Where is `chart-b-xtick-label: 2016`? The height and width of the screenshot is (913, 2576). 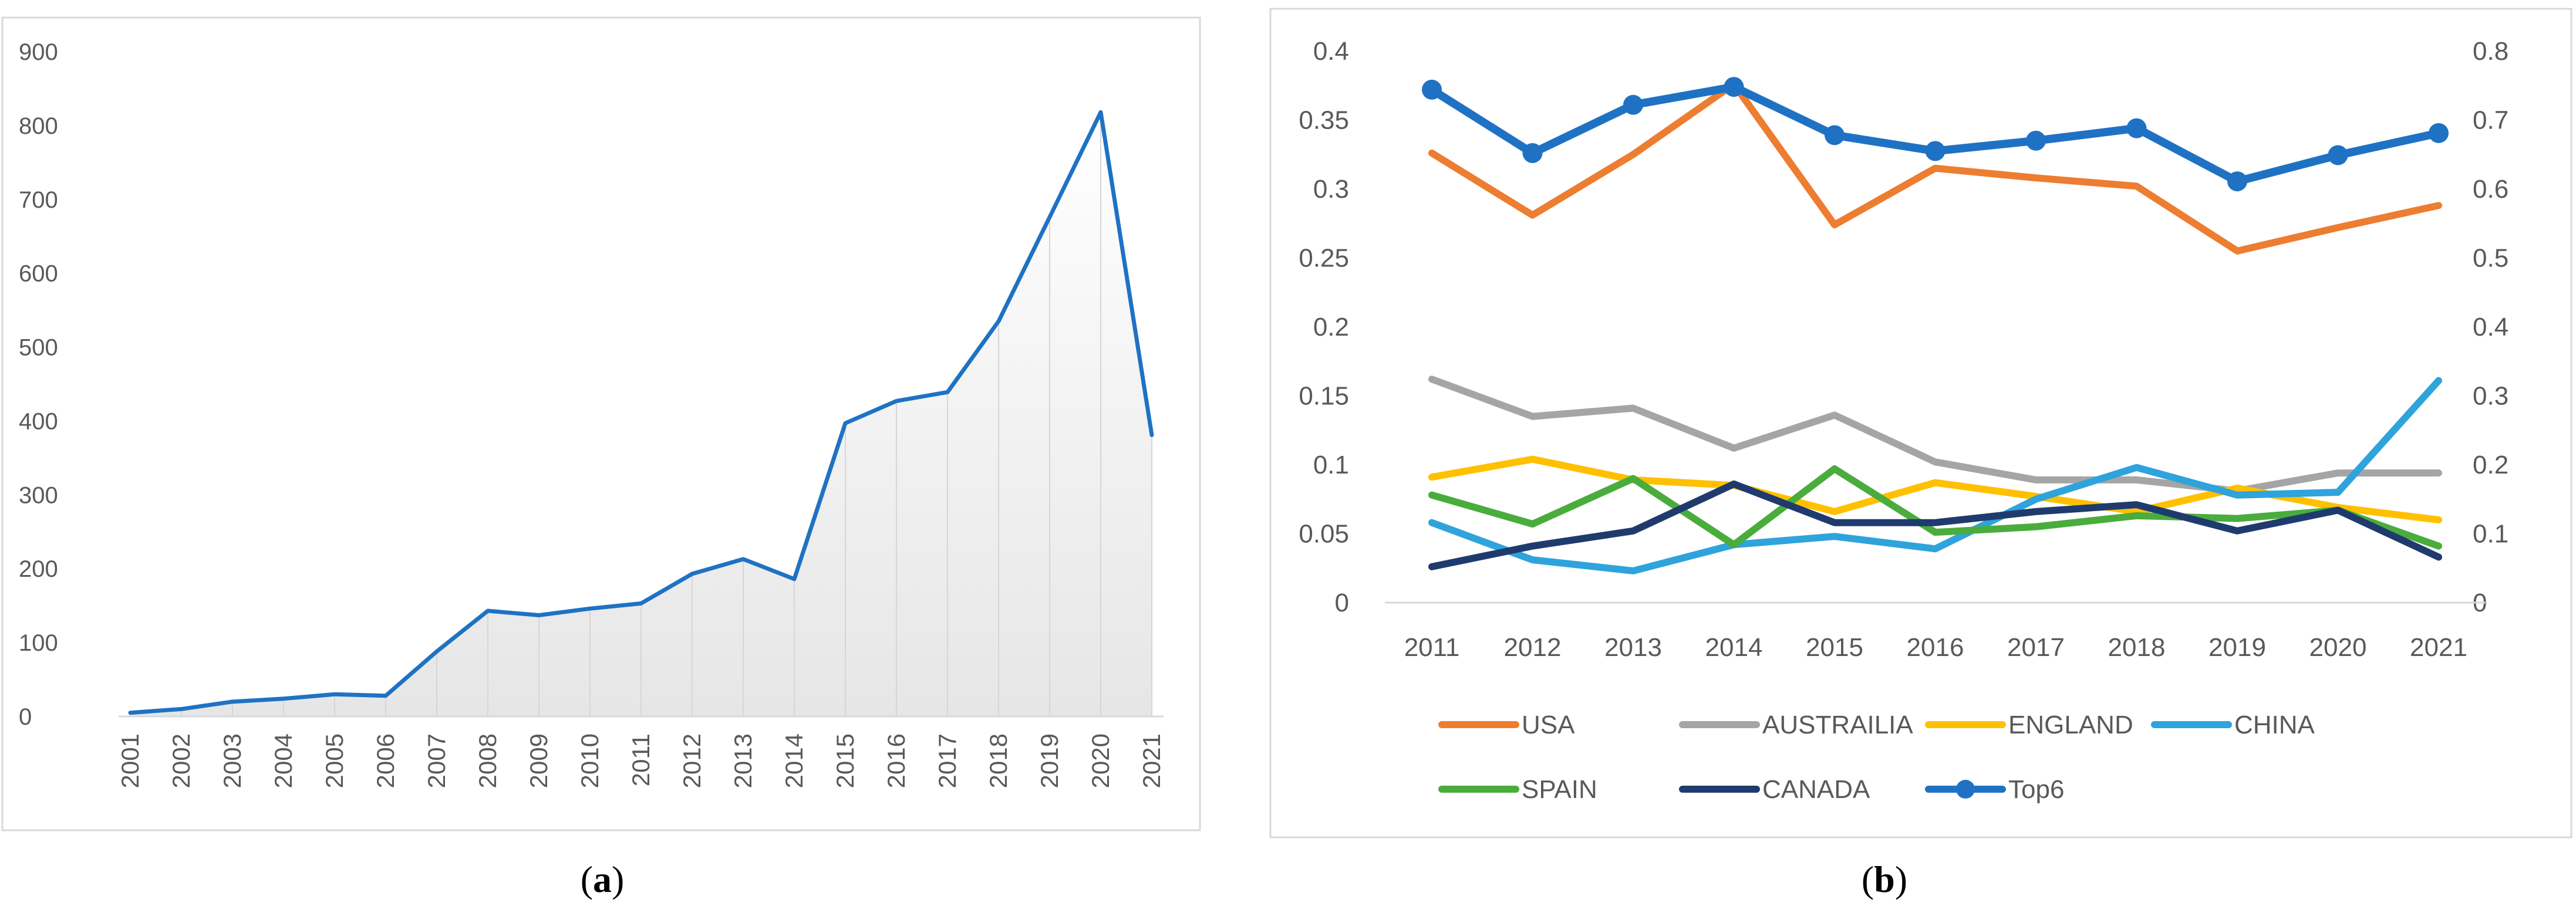
chart-b-xtick-label: 2016 is located at coordinates (1936, 647).